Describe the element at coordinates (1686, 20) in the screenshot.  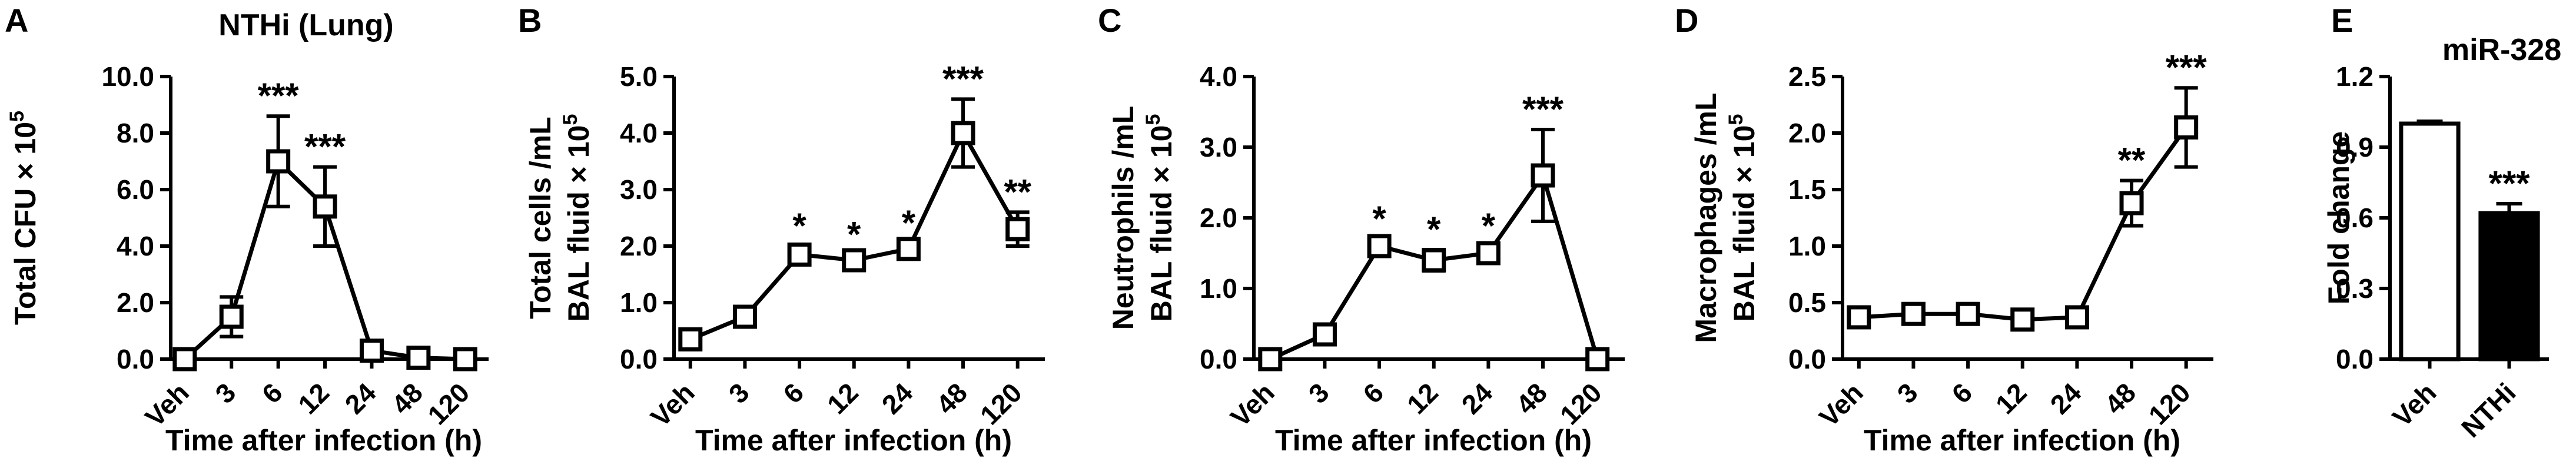
I see `panel-letter: D` at that location.